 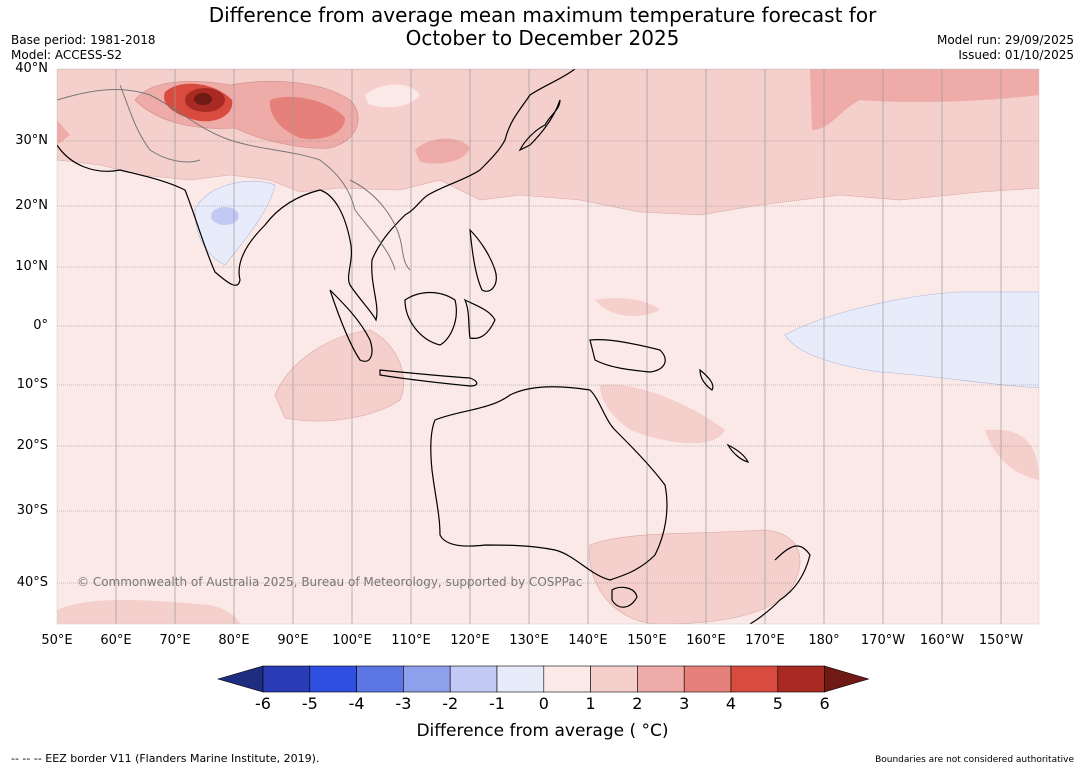 What do you see at coordinates (83, 40) in the screenshot?
I see `base-period: Base period: 1981-2018` at bounding box center [83, 40].